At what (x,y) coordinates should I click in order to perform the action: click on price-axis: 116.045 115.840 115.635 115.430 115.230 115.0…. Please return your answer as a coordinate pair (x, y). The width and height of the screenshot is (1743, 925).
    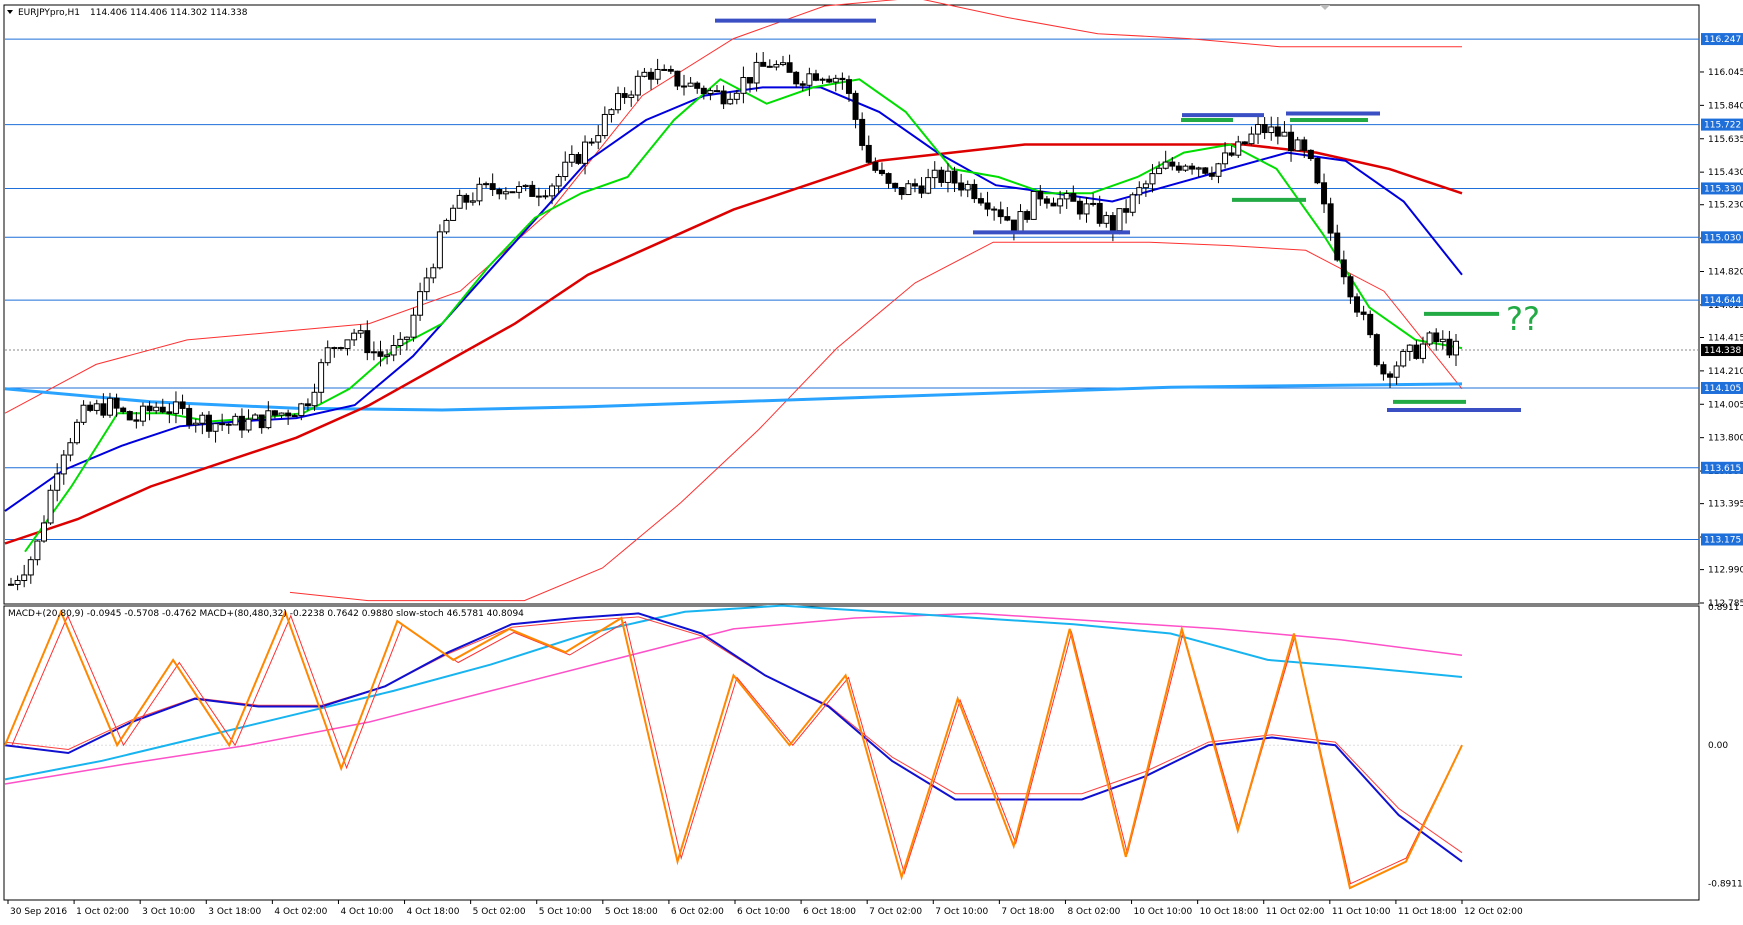
    Looking at the image, I should click on (1721, 461).